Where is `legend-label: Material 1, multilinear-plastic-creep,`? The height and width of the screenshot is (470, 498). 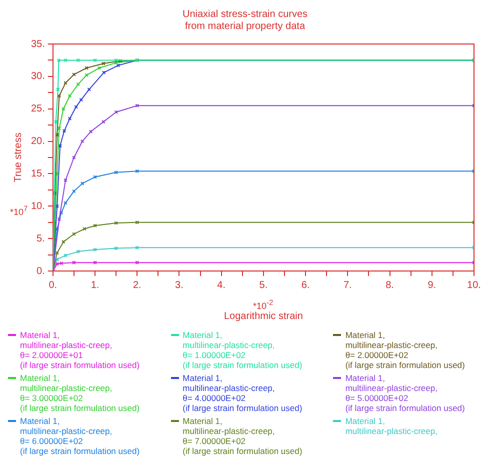
legend-label: Material 1, multilinear-plastic-creep, is located at coordinates (391, 426).